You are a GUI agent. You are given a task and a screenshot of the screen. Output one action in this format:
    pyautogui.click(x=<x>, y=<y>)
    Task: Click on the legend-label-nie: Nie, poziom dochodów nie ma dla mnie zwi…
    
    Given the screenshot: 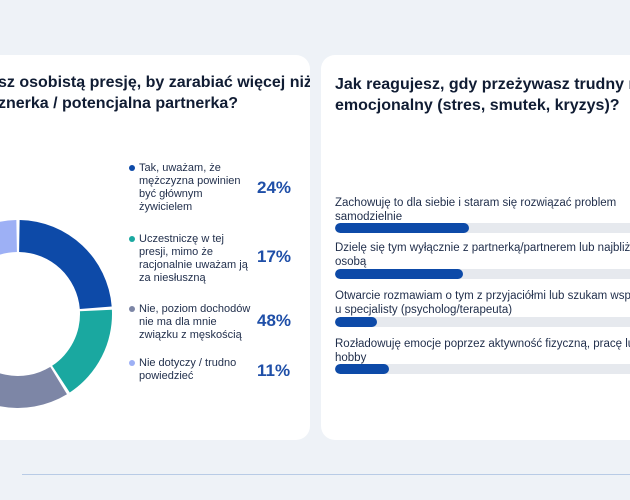 What is the action you would take?
    pyautogui.click(x=195, y=322)
    